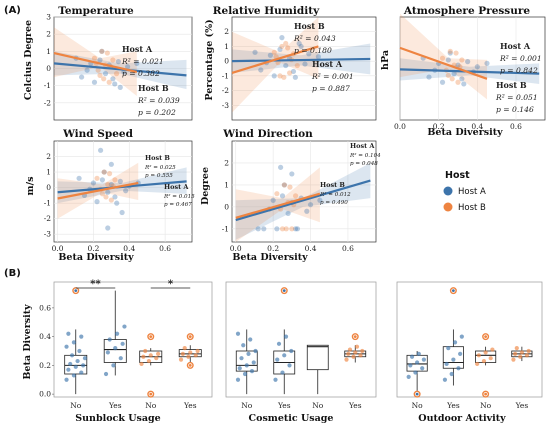 The height and width of the screenshot is (427, 550). Describe the element at coordinates (448, 207) in the screenshot. I see `legend-swatch-host-b` at that location.